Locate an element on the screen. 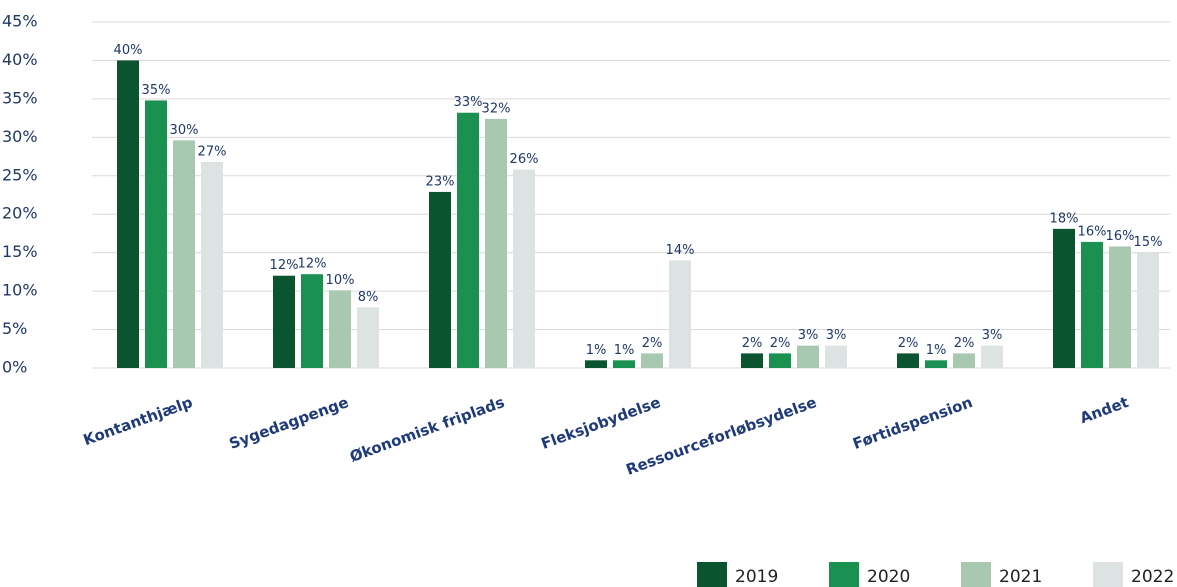 This screenshot has height=587, width=1177. x-tick-label: Fleksjobydelse is located at coordinates (601, 423).